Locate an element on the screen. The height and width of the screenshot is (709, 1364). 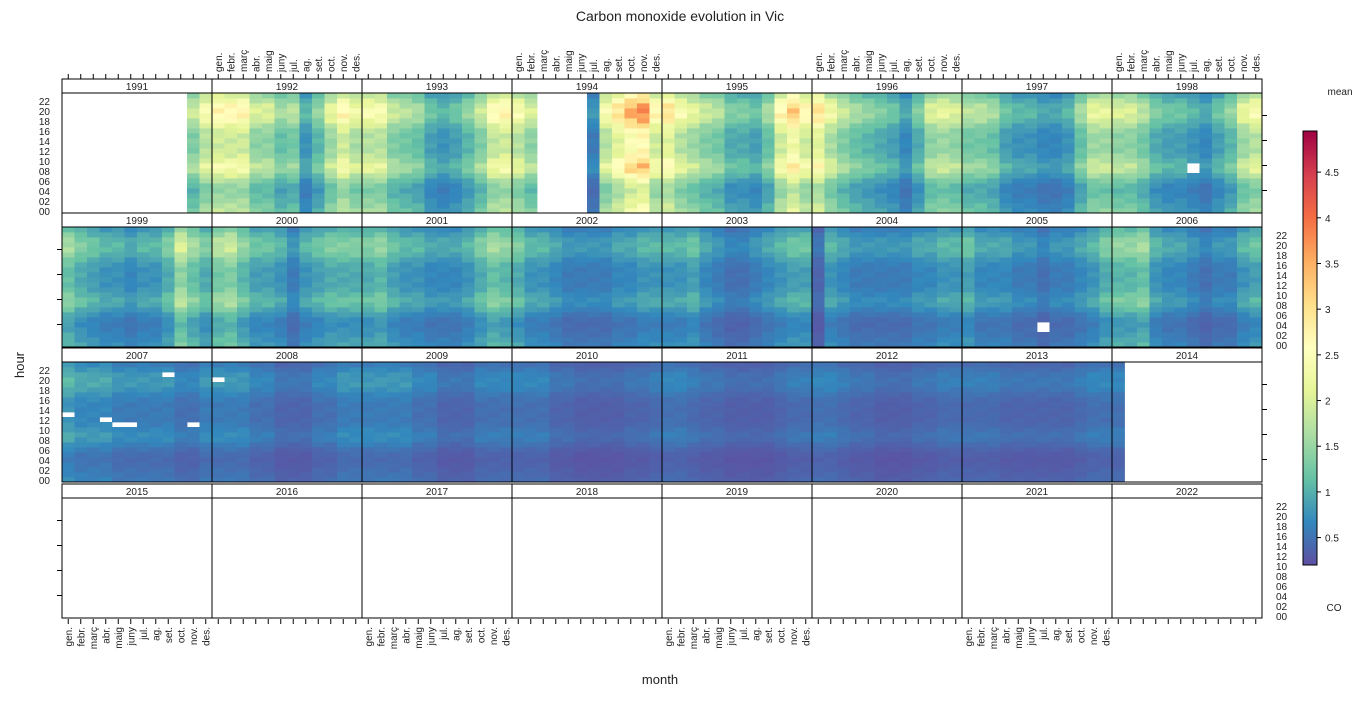
strip-label-2000: 2000 is located at coordinates (287, 221).